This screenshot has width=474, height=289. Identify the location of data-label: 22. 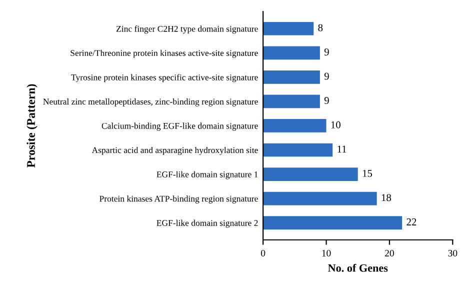
(411, 222).